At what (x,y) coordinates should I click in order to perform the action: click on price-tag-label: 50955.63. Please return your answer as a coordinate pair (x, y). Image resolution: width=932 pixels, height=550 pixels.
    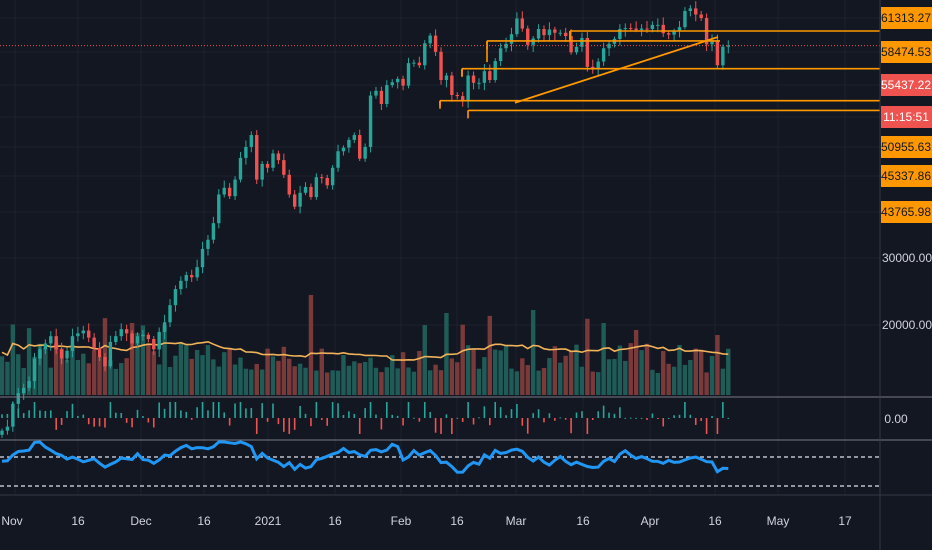
    Looking at the image, I should click on (906, 147).